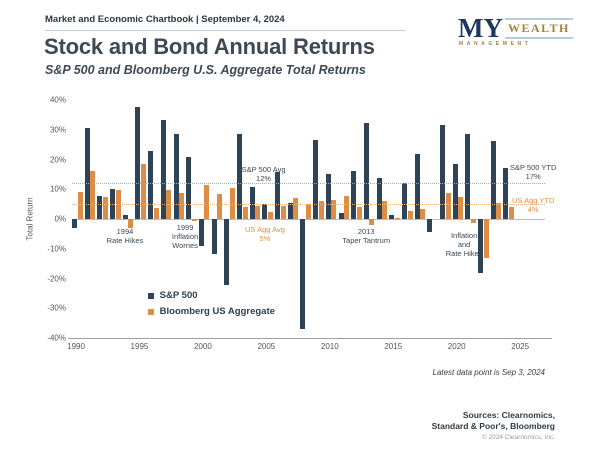 Image resolution: width=600 pixels, height=450 pixels. What do you see at coordinates (56, 338) in the screenshot?
I see `y-tick--40: -40%` at bounding box center [56, 338].